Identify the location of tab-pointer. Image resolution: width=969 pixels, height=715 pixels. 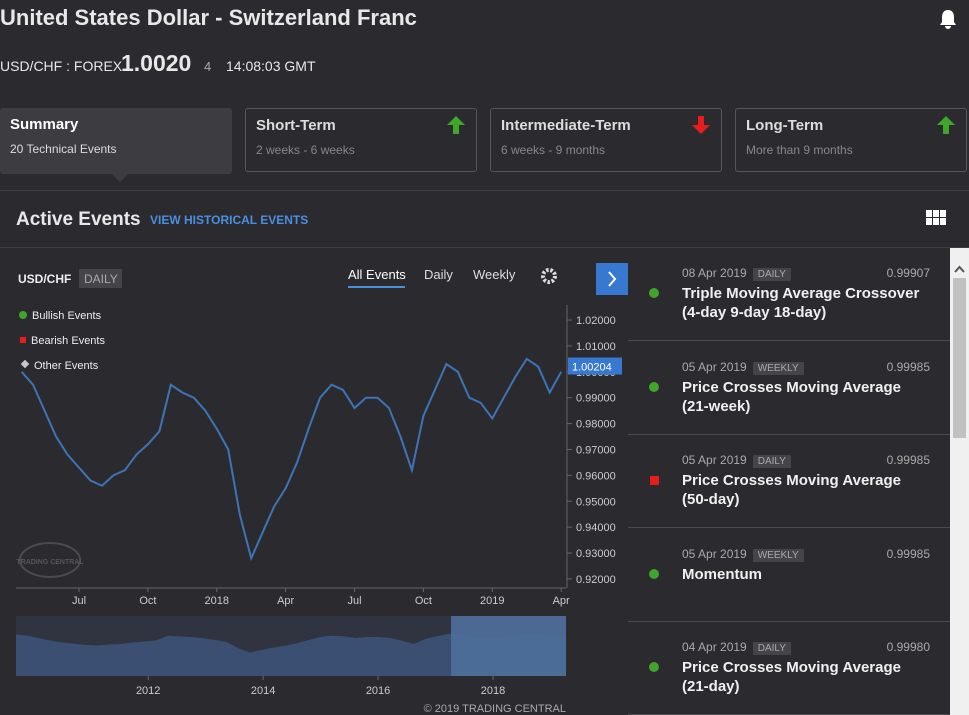
(120, 178).